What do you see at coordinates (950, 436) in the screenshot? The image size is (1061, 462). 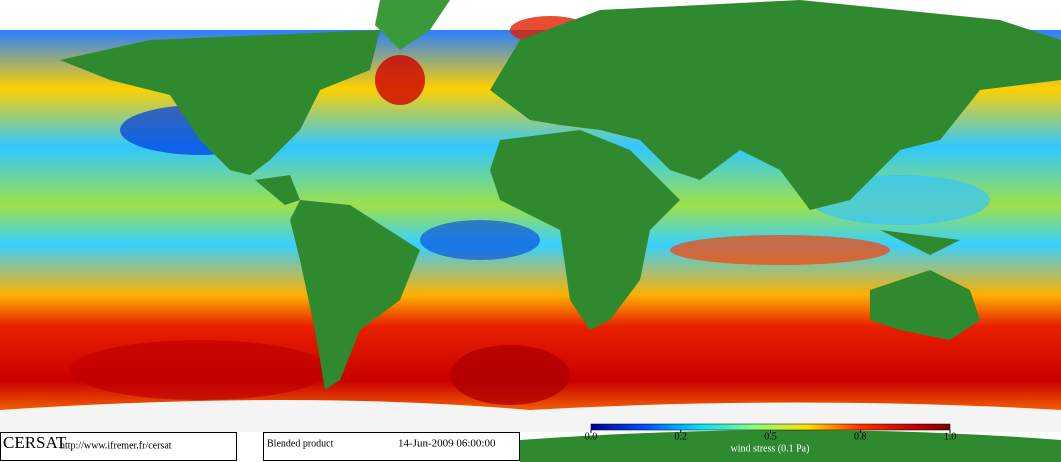 I see `colorbar-tick-label: 1.0` at bounding box center [950, 436].